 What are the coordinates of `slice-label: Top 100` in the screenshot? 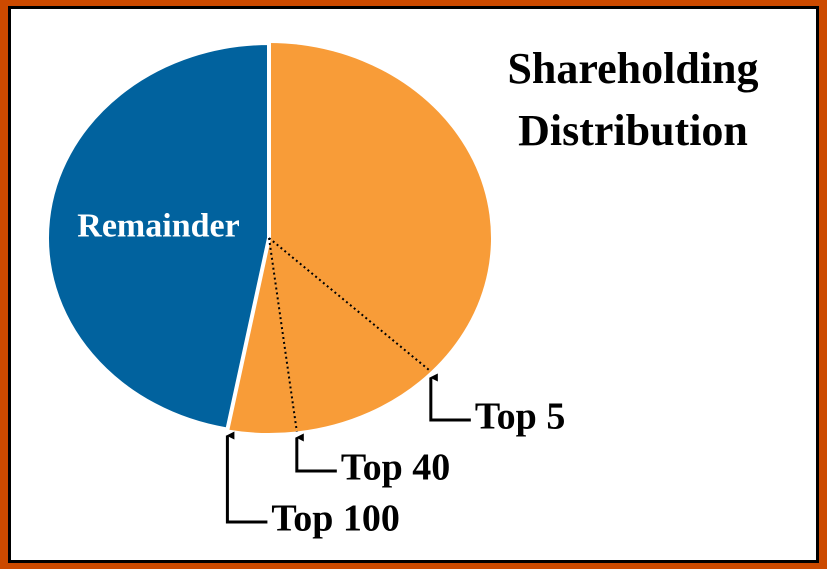 It's located at (335, 519).